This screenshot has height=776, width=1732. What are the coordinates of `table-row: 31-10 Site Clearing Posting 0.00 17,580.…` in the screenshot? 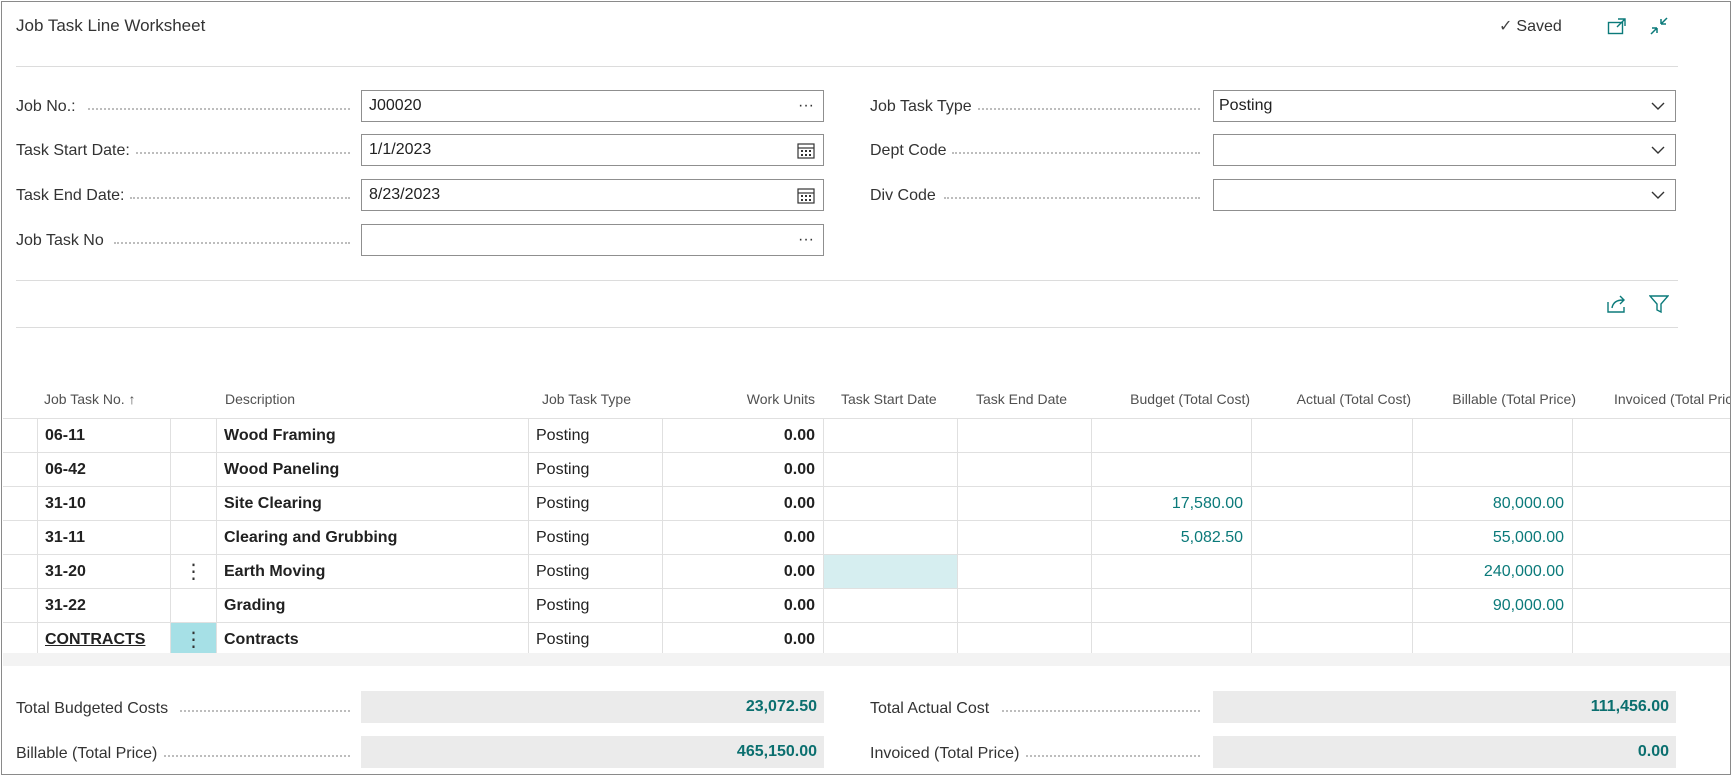 It's located at (866, 504).